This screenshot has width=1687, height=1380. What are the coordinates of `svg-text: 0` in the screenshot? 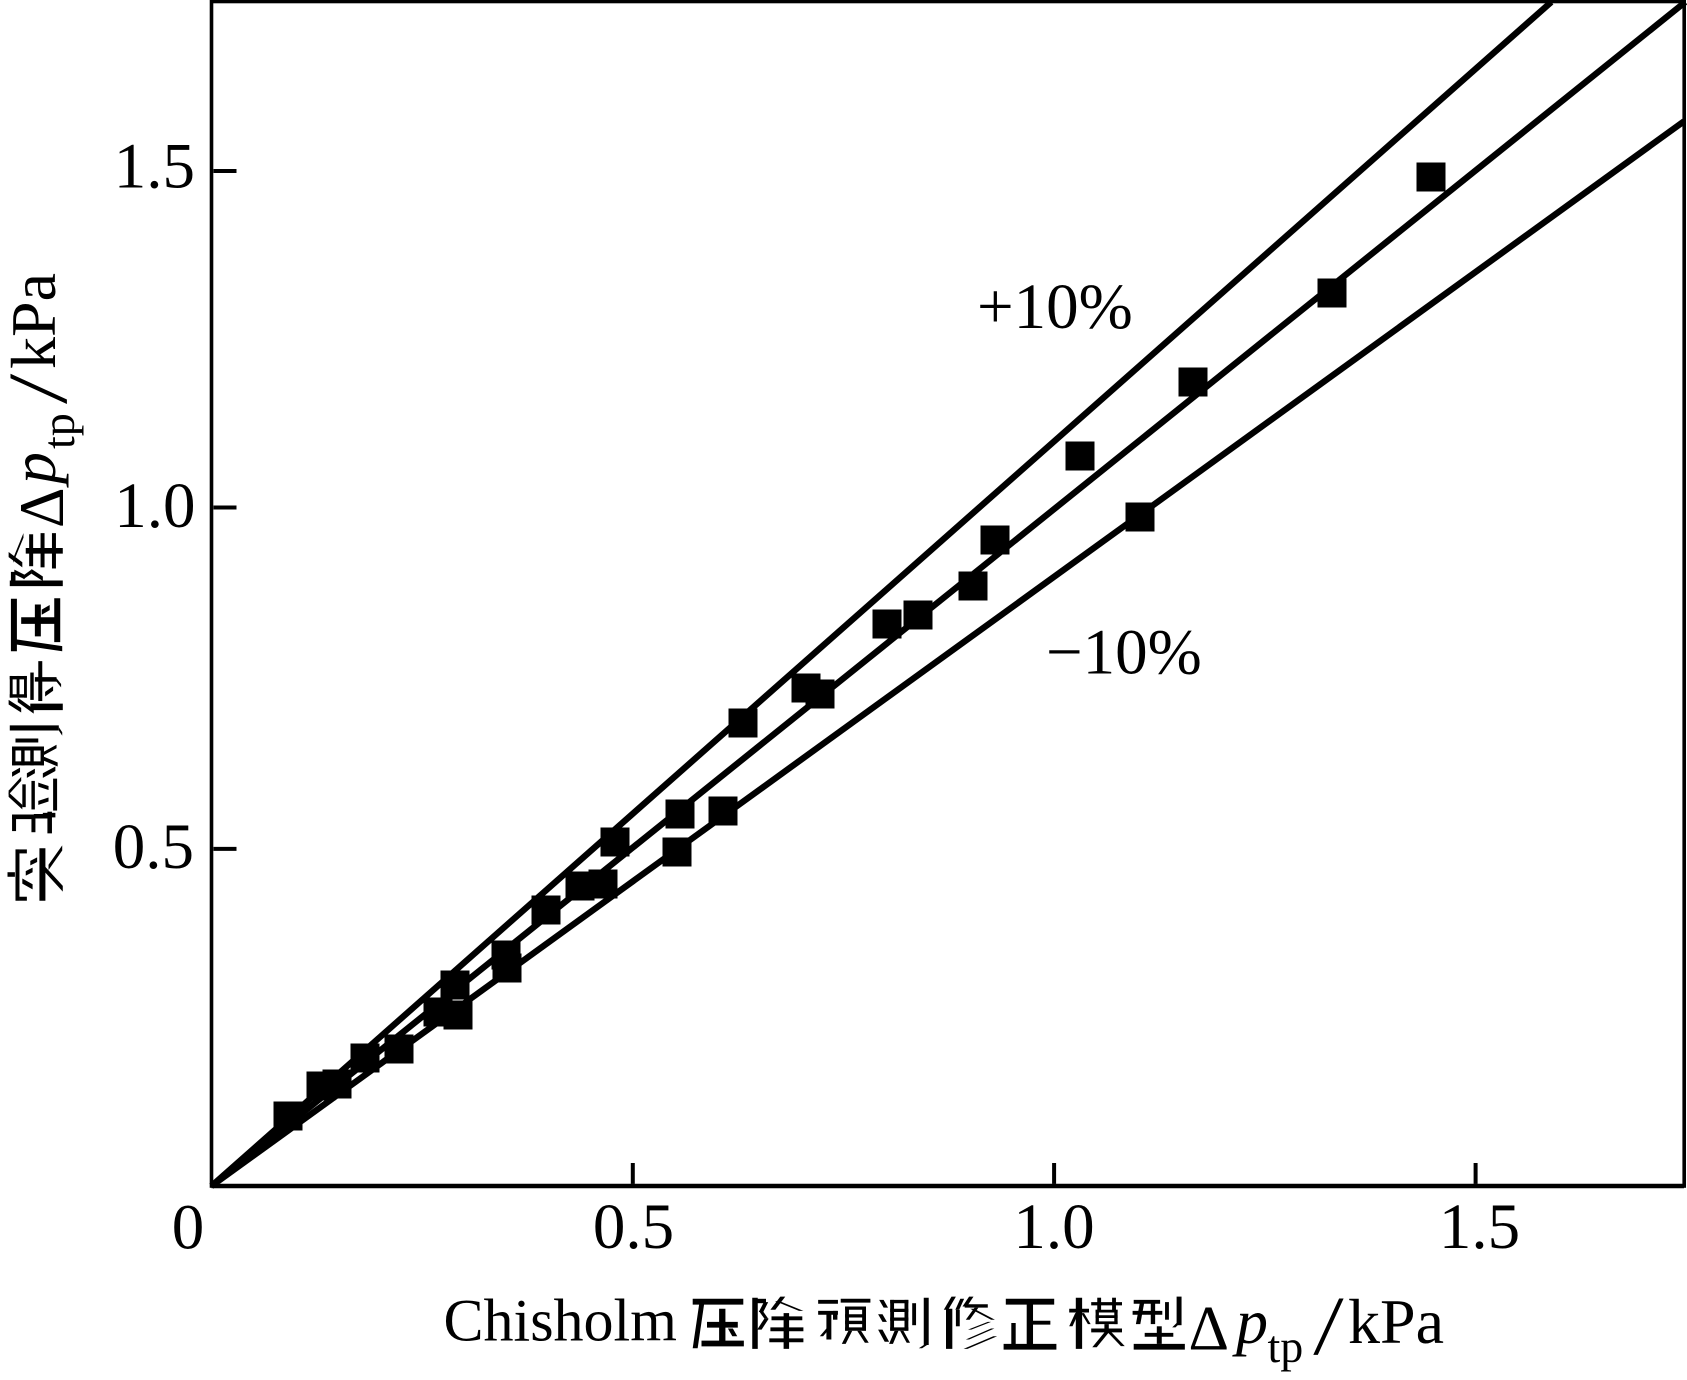 It's located at (188, 1228).